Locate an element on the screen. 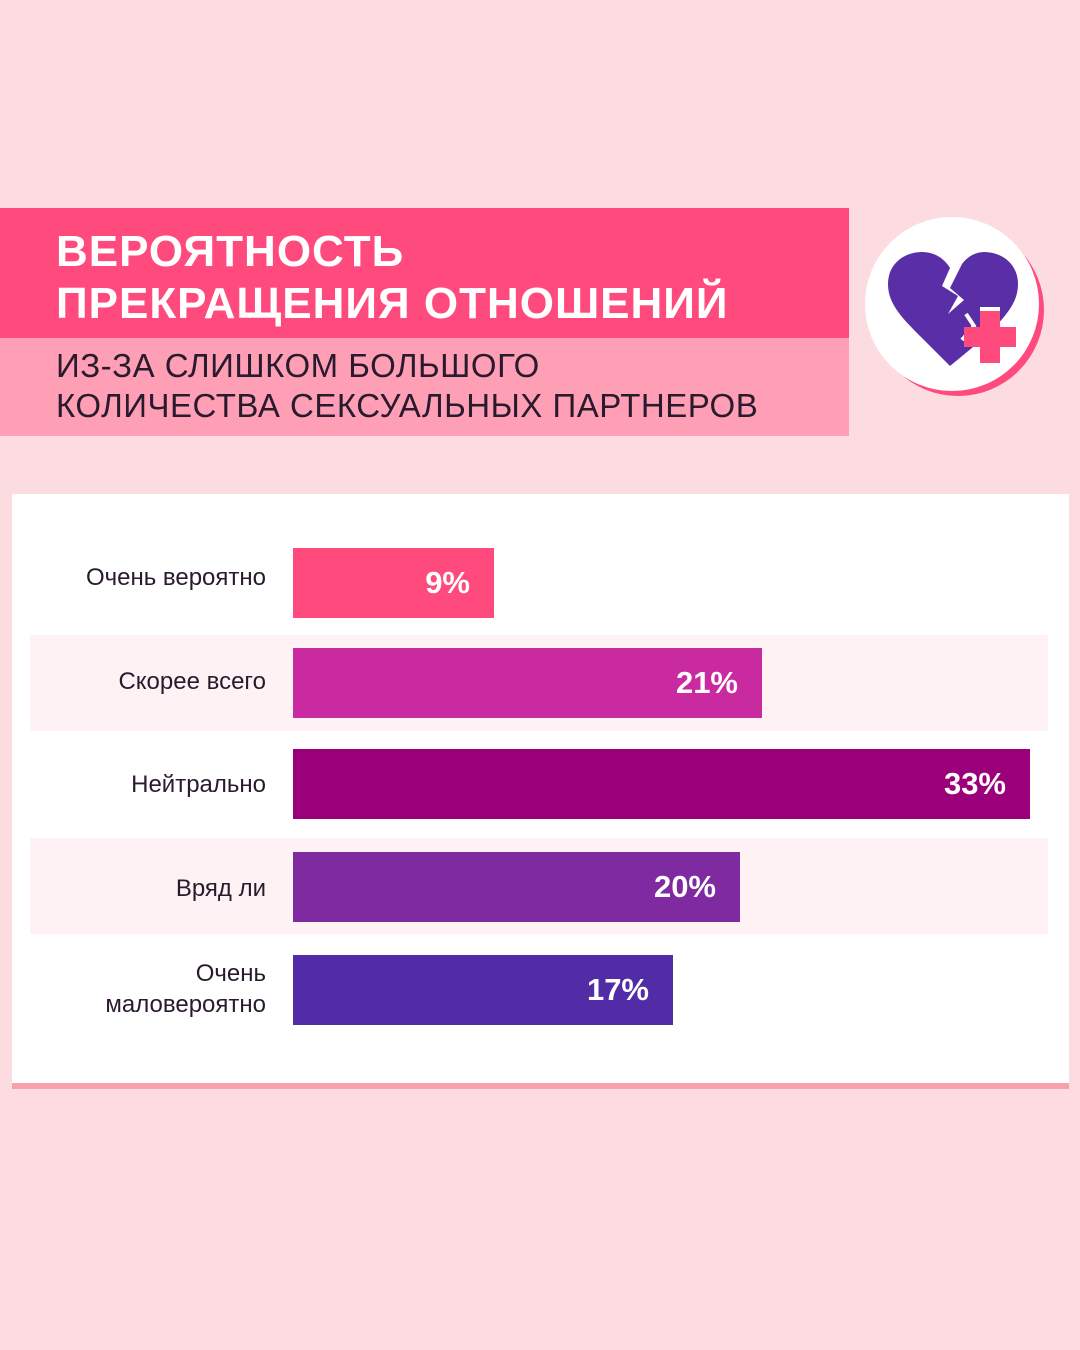  title-line-2: ПРЕКРАЩЕНИЯ ОТНОШЕНИЙ is located at coordinates (392, 303).